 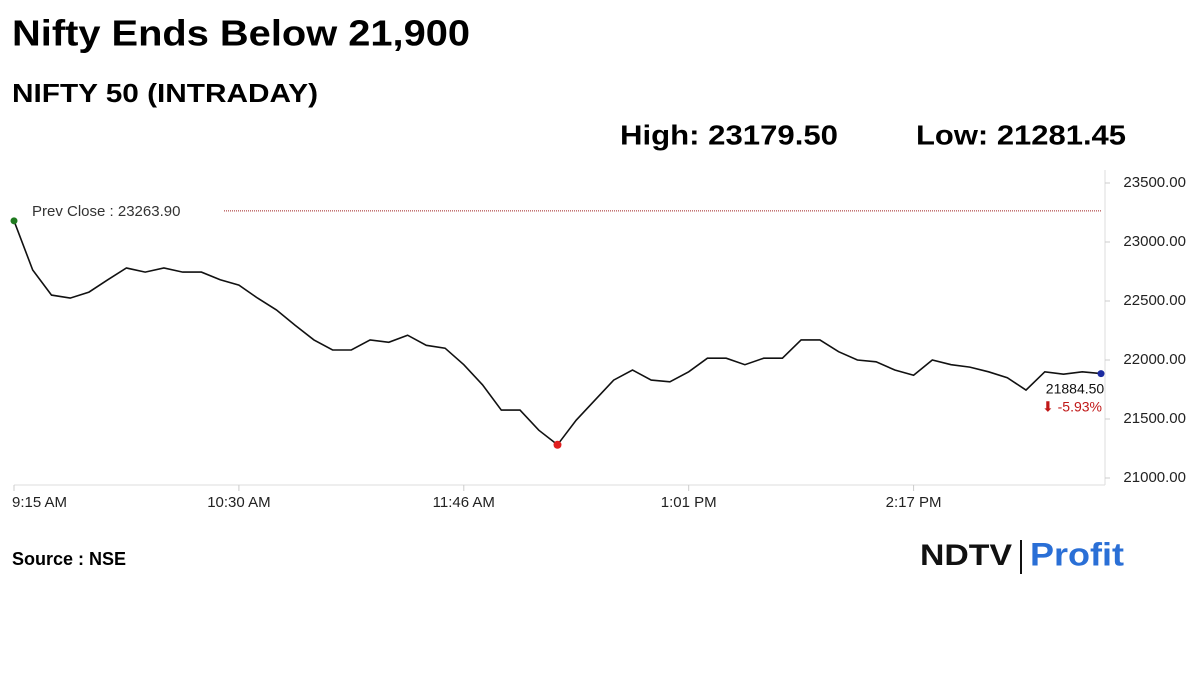 What do you see at coordinates (1072, 407) in the screenshot?
I see `change-label: ⬇ -5.93%` at bounding box center [1072, 407].